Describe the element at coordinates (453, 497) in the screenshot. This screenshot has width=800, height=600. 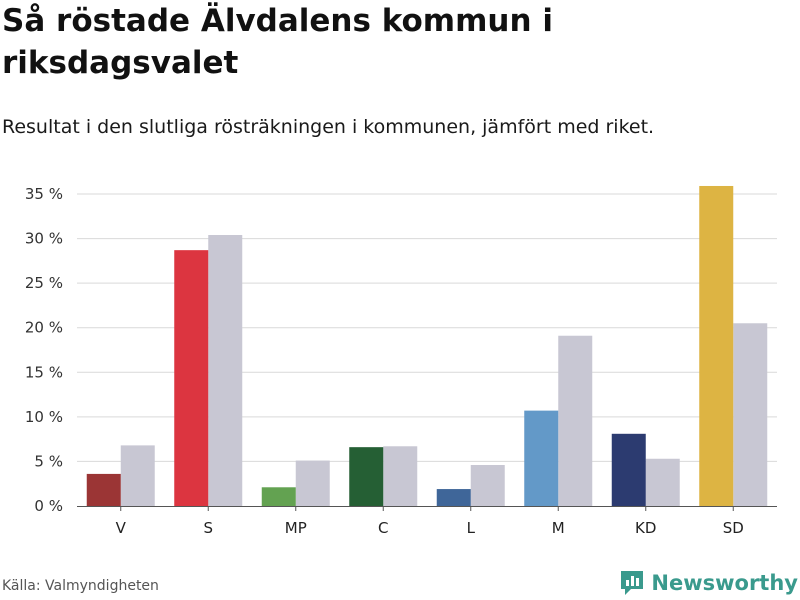
I see `bar-kommun-l` at that location.